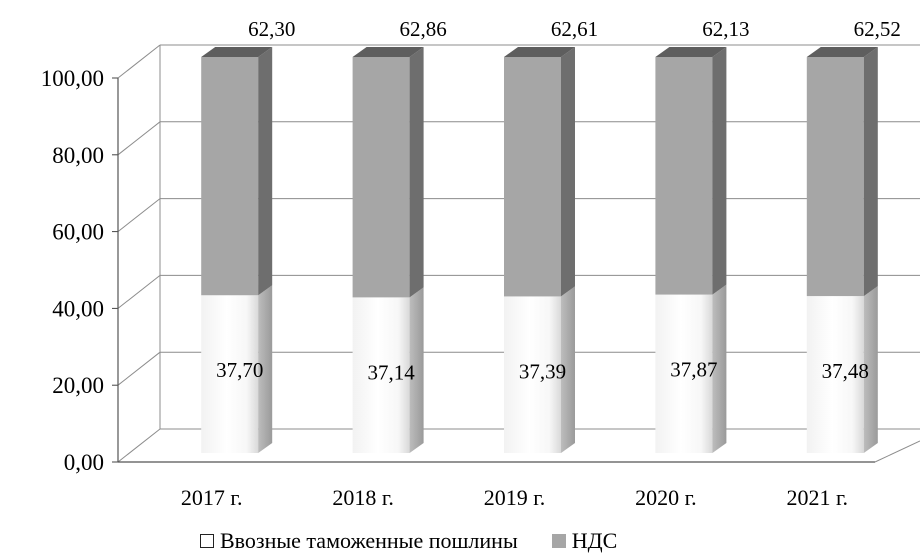 The image size is (920, 557). I want to click on y-tick-label: 80,00, so click(78, 155).